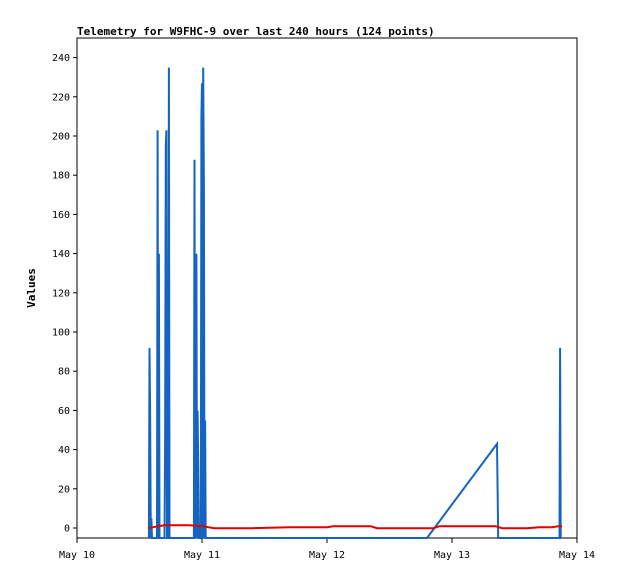  I want to click on y-axis: 0 20 40 60 80 100 120 140 160 180 200 220 240, so click(64, 294).